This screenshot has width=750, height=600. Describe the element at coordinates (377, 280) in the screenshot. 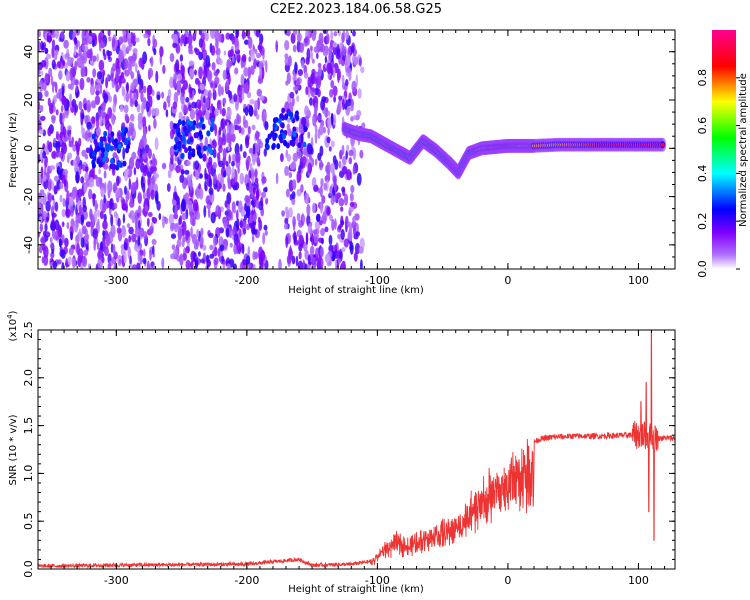

I see `heatmap-x-tick-label: -100` at that location.